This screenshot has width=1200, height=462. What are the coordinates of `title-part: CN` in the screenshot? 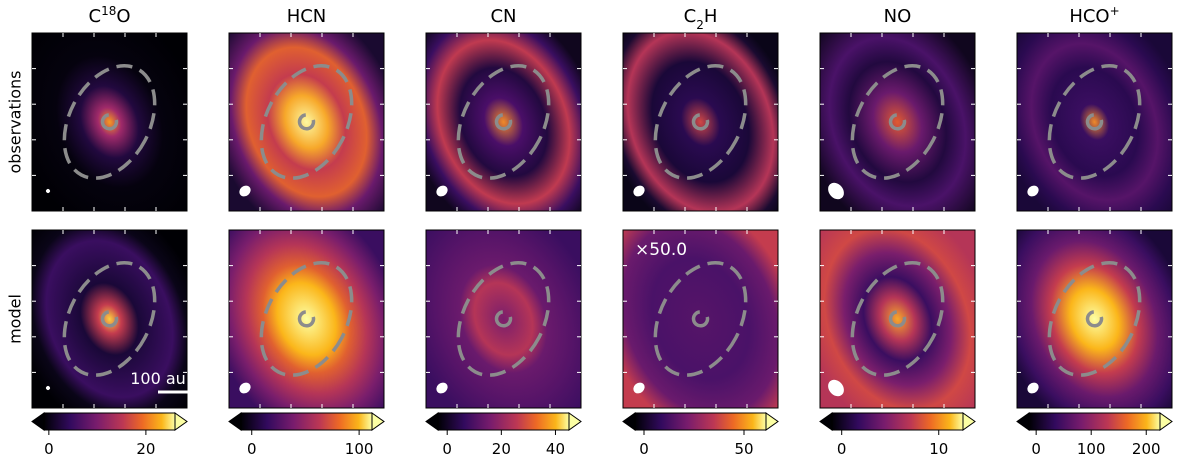 It's located at (503, 16).